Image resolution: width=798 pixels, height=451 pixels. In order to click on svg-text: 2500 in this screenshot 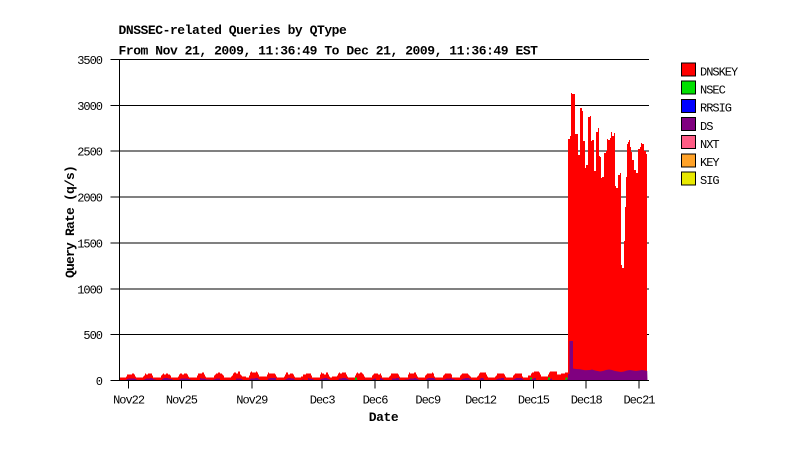, I will do `click(90, 153)`.